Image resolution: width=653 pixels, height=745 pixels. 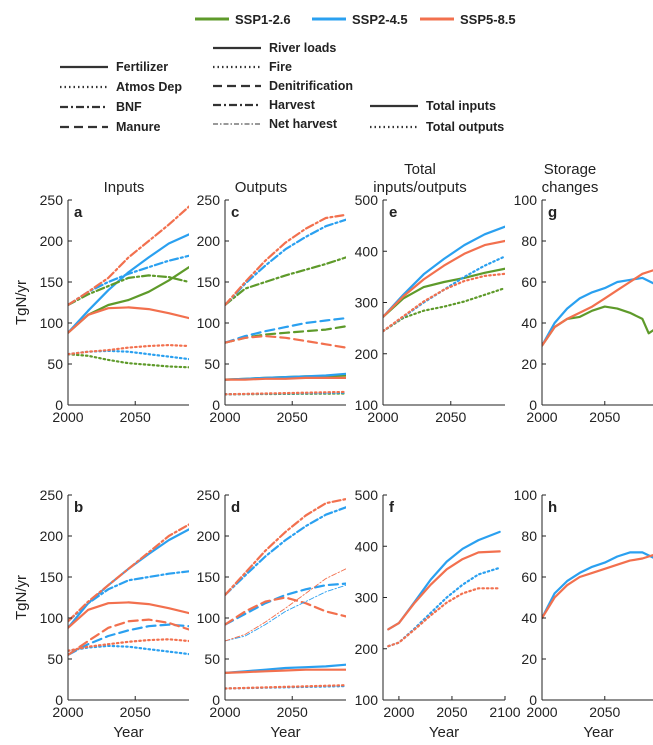 I want to click on legend-item-col2: Denitrification, so click(x=311, y=86).